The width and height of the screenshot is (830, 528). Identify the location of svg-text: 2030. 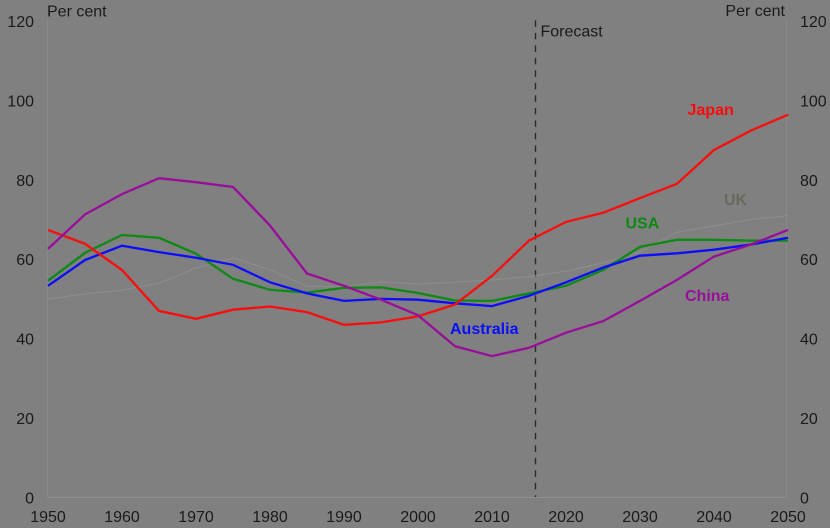
(640, 517).